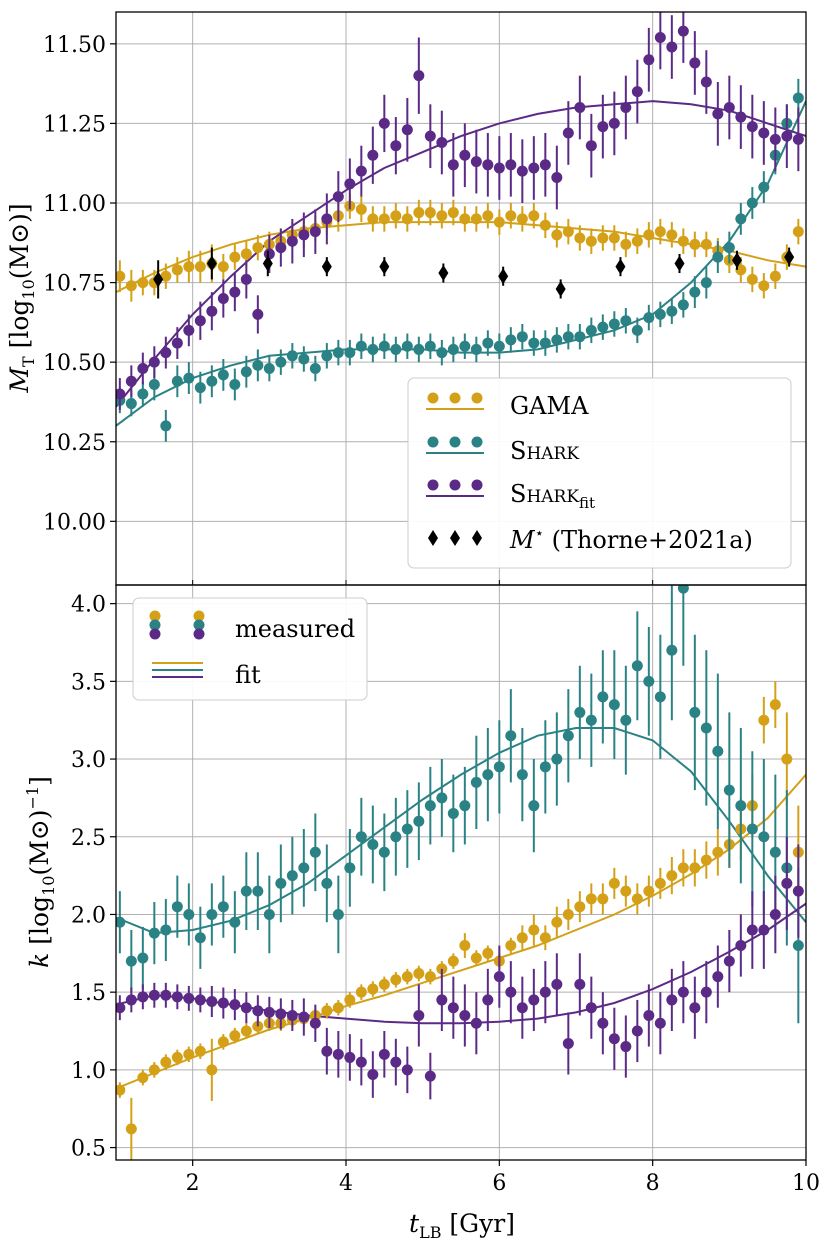 Image resolution: width=831 pixels, height=1251 pixels. I want to click on legend-handle-shark-fit-marker, so click(433, 485).